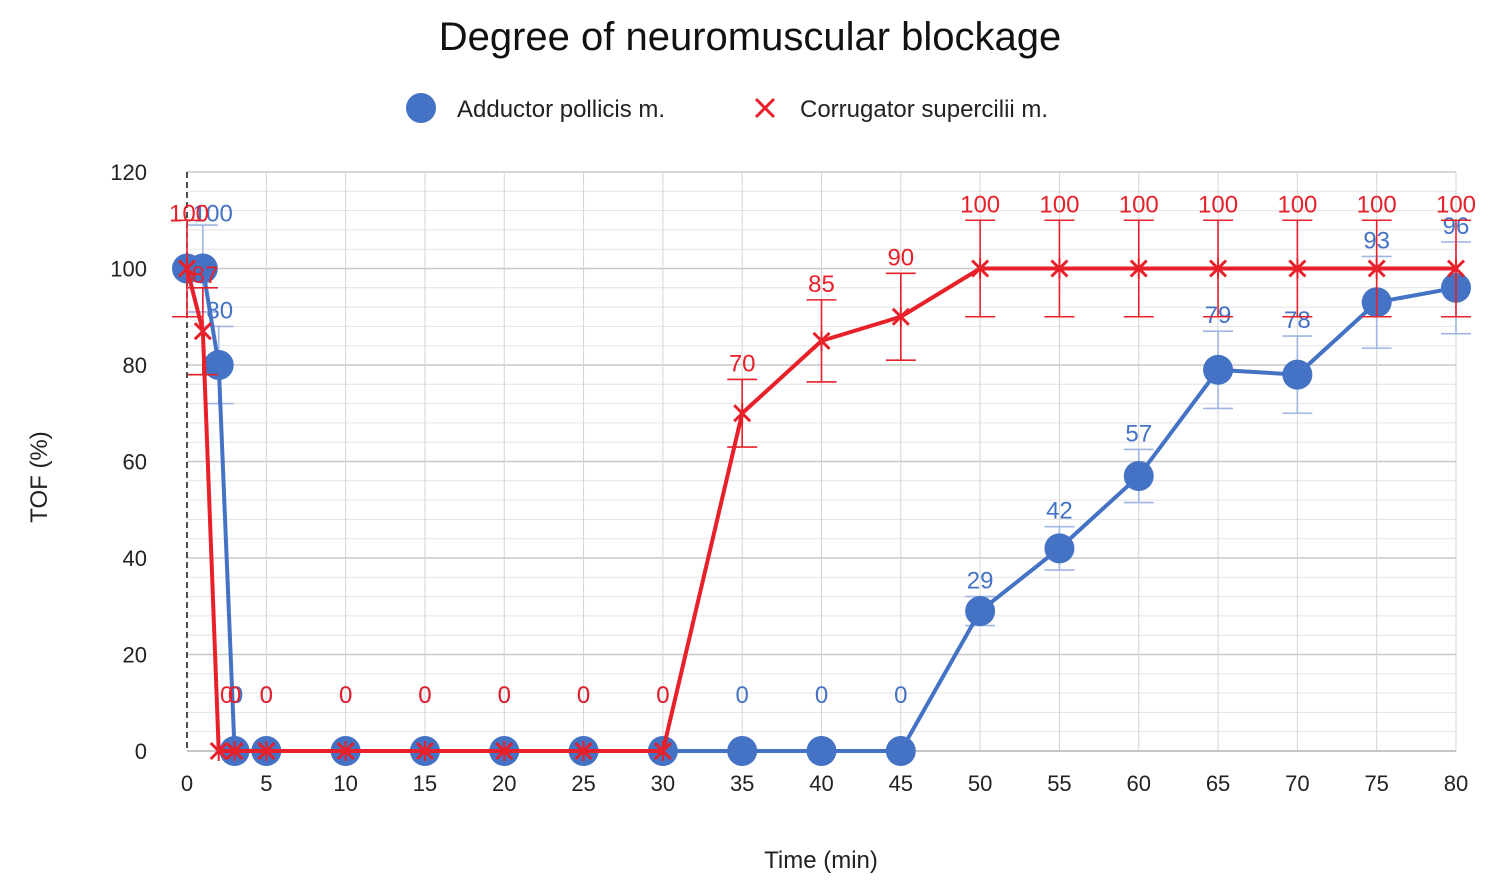 The height and width of the screenshot is (890, 1500). What do you see at coordinates (900, 257) in the screenshot?
I see `data-label: 90` at bounding box center [900, 257].